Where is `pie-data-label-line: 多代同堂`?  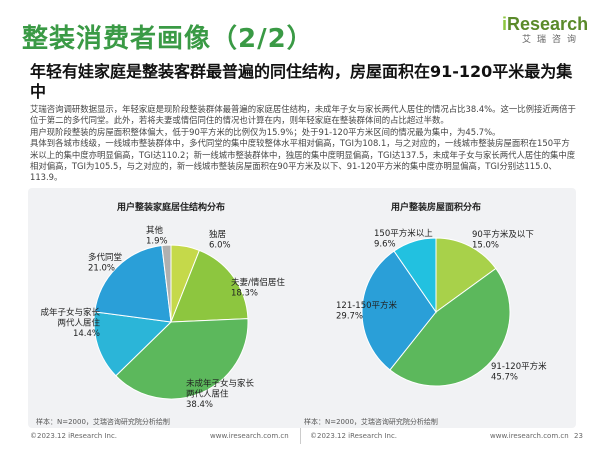 pie-data-label-line: 多代同堂 is located at coordinates (105, 257).